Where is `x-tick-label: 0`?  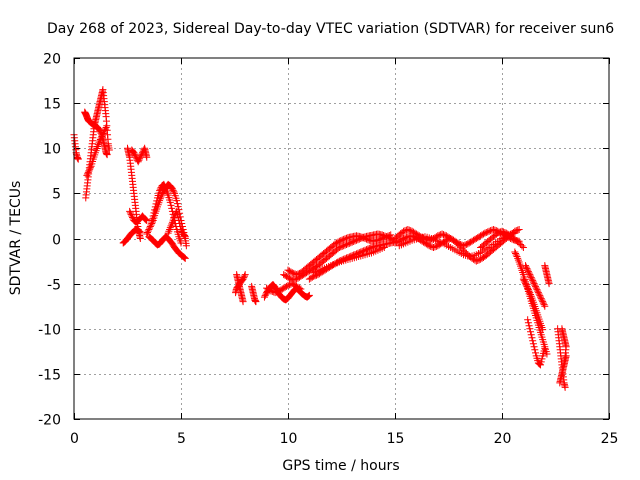 x-tick-label: 0 is located at coordinates (74, 439).